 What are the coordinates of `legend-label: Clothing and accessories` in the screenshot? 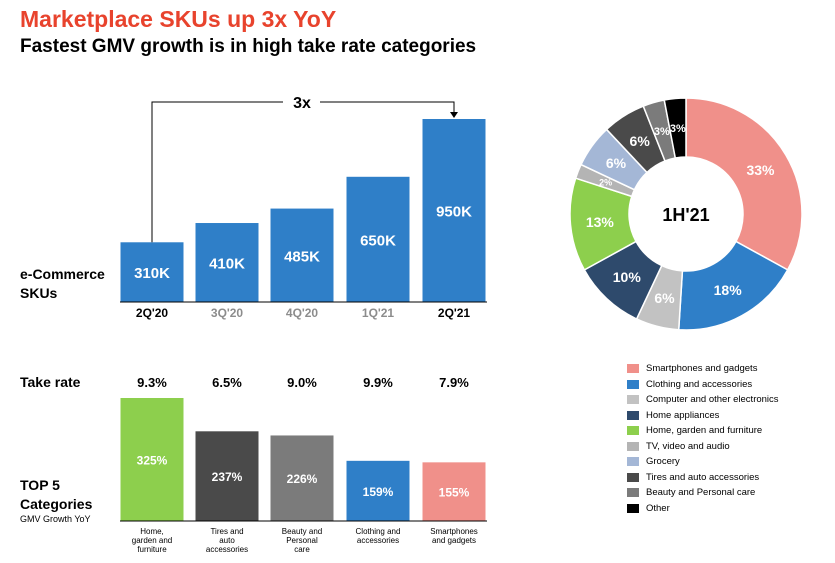 It's located at (699, 384).